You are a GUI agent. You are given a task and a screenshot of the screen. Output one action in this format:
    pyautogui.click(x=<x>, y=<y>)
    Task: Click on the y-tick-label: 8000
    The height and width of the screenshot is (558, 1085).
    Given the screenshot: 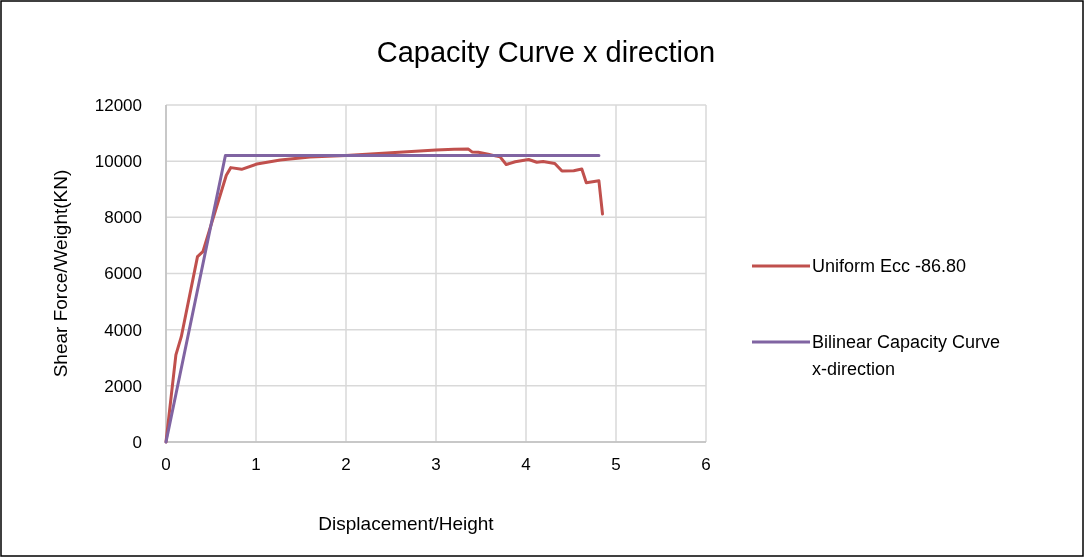 What is the action you would take?
    pyautogui.click(x=123, y=218)
    